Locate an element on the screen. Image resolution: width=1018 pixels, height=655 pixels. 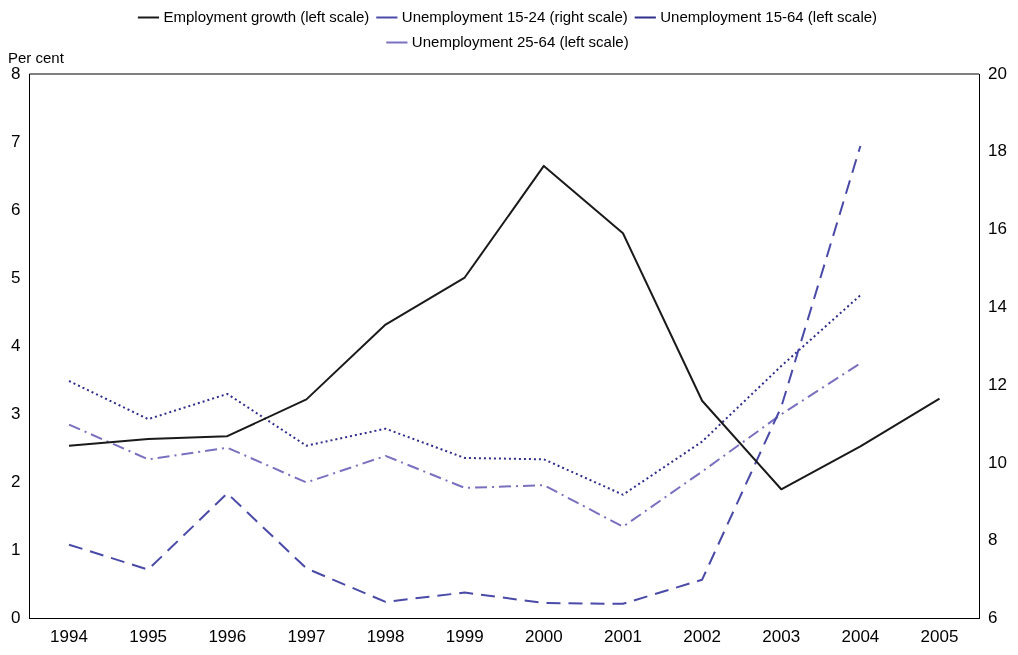
legend-label: Unemployment 25-64 (left scale) is located at coordinates (520, 41).